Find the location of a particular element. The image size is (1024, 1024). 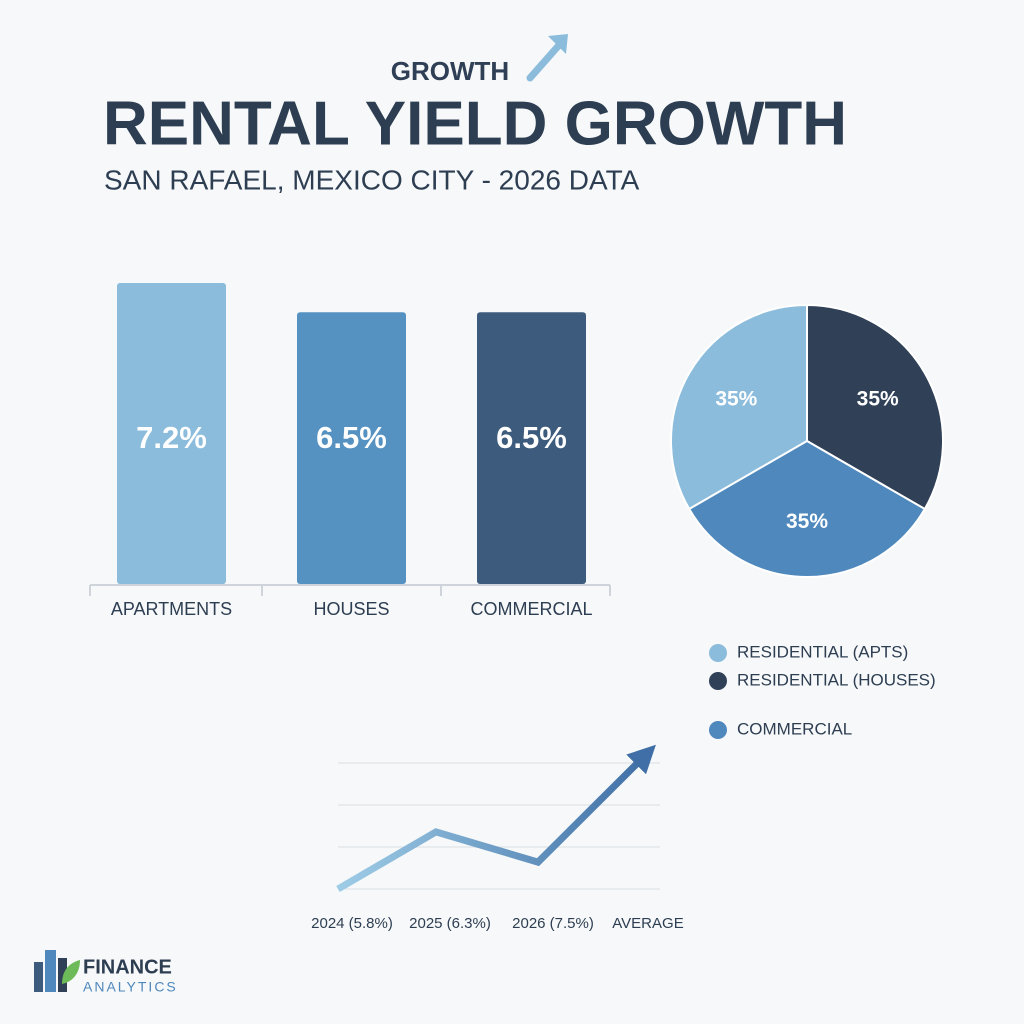

legend-label: COMMERCIAL is located at coordinates (794, 728).